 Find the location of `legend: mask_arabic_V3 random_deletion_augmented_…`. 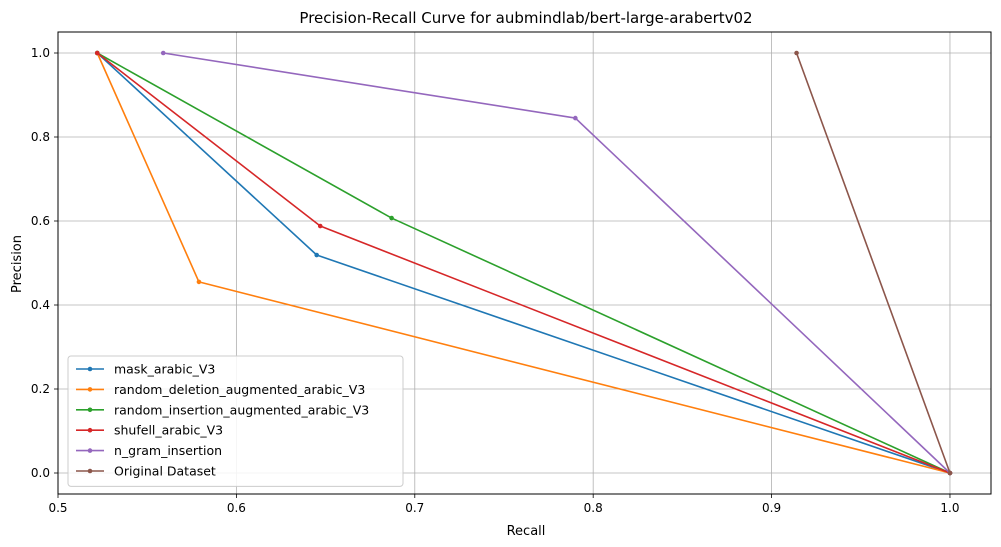

legend: mask_arabic_V3 random_deletion_augmented_… is located at coordinates (235, 421).